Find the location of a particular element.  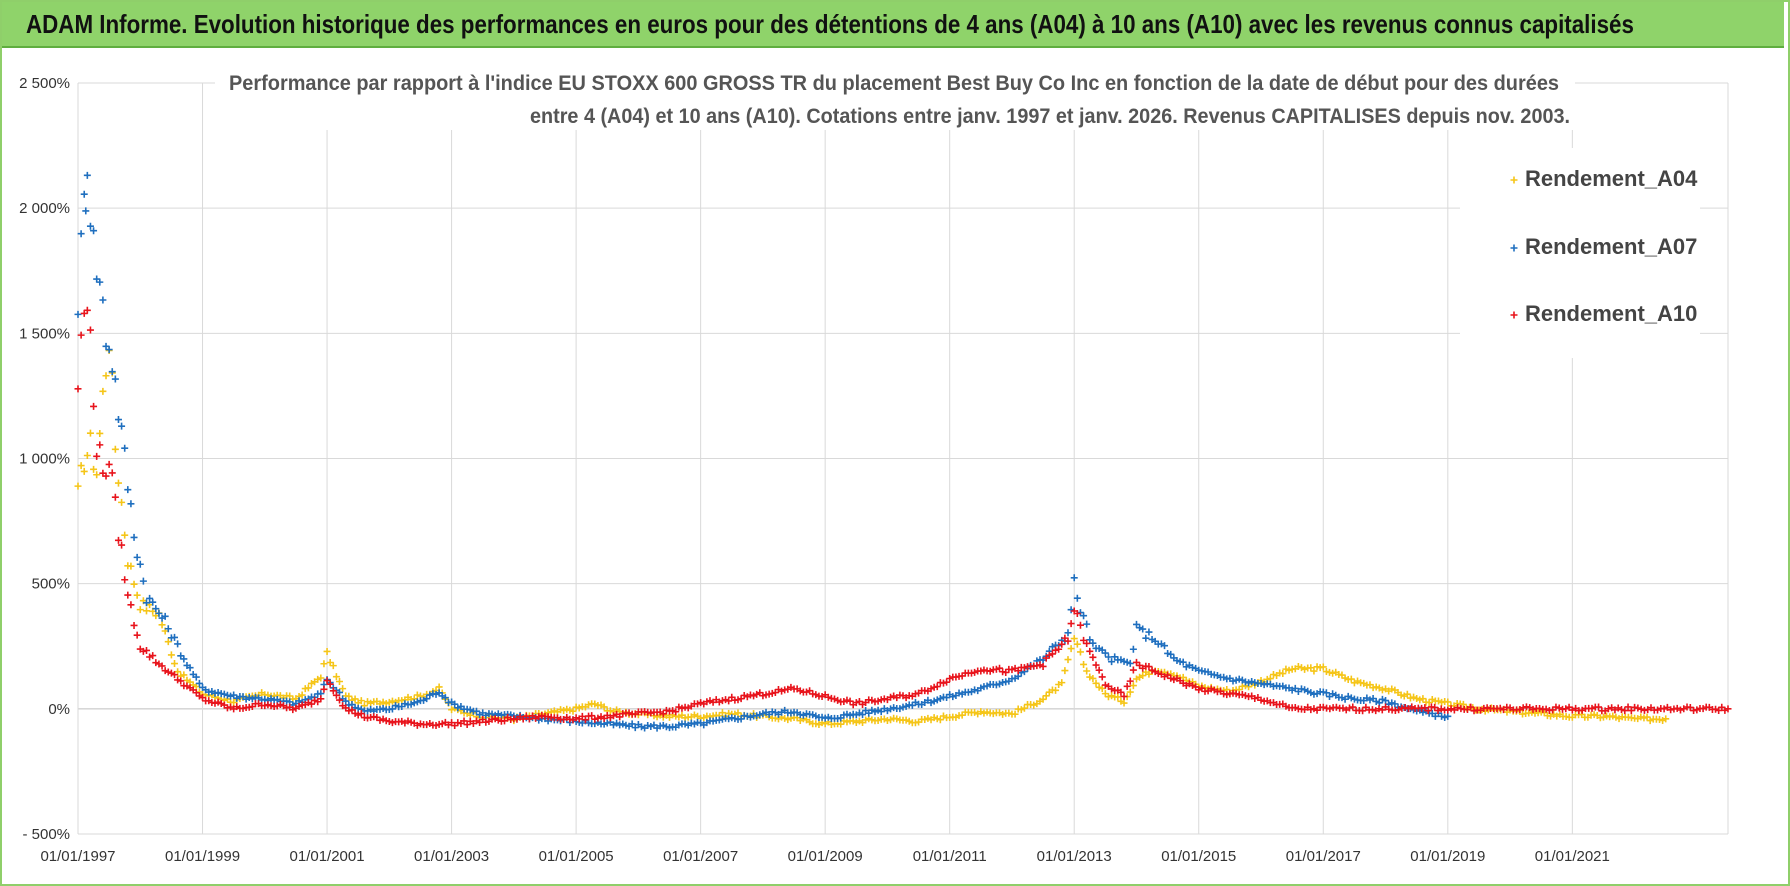

y-tick-label: 500% is located at coordinates (51, 584).